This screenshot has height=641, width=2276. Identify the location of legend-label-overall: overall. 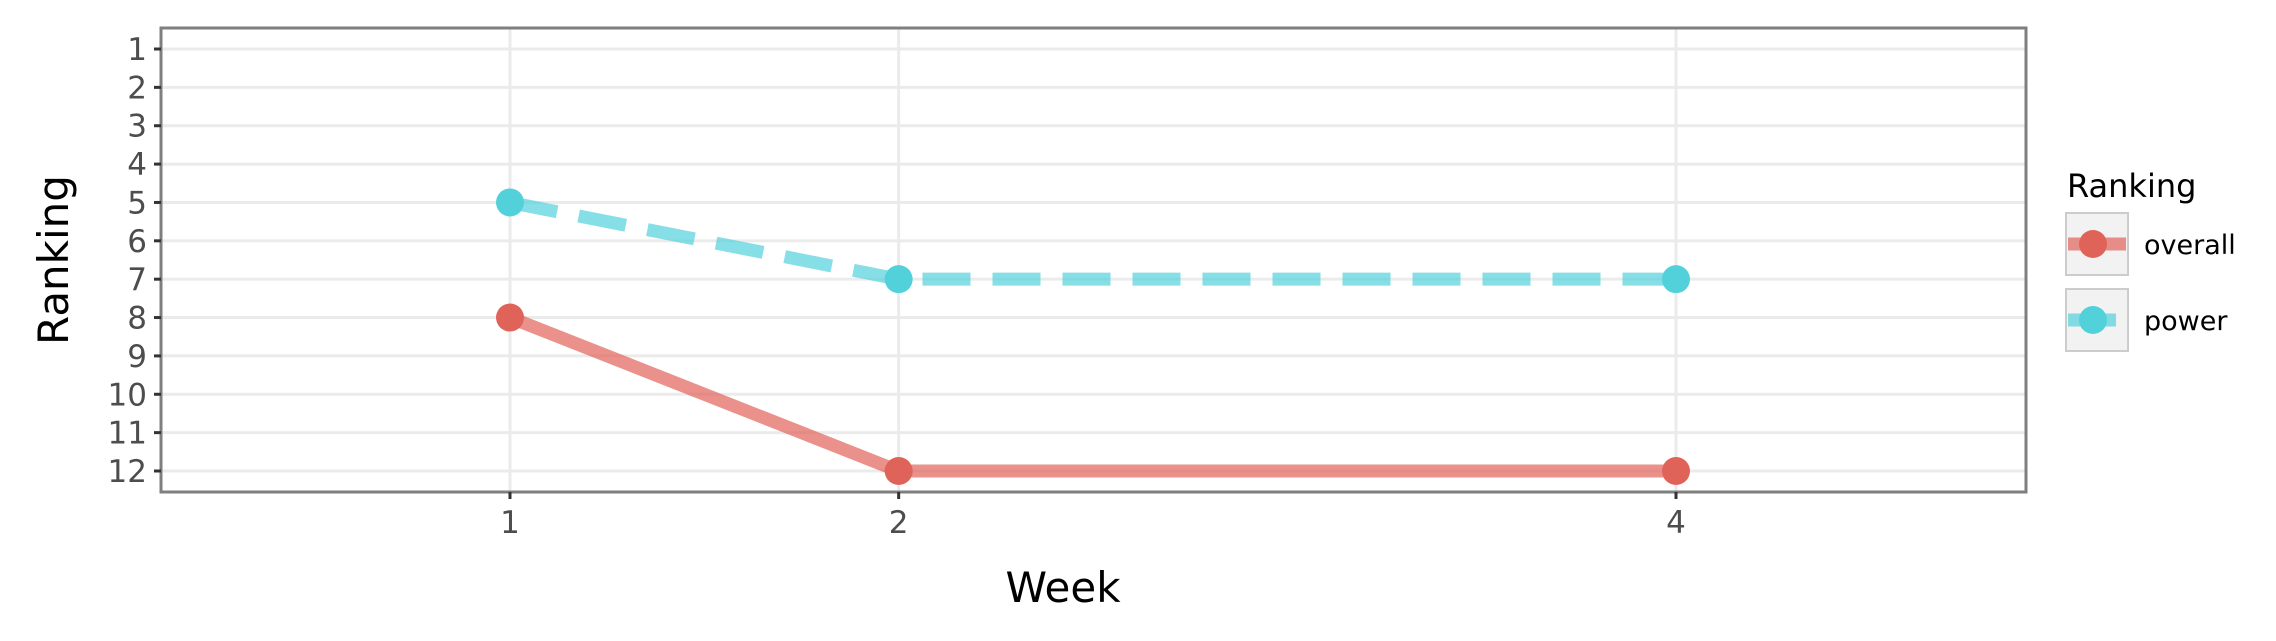
(2190, 245).